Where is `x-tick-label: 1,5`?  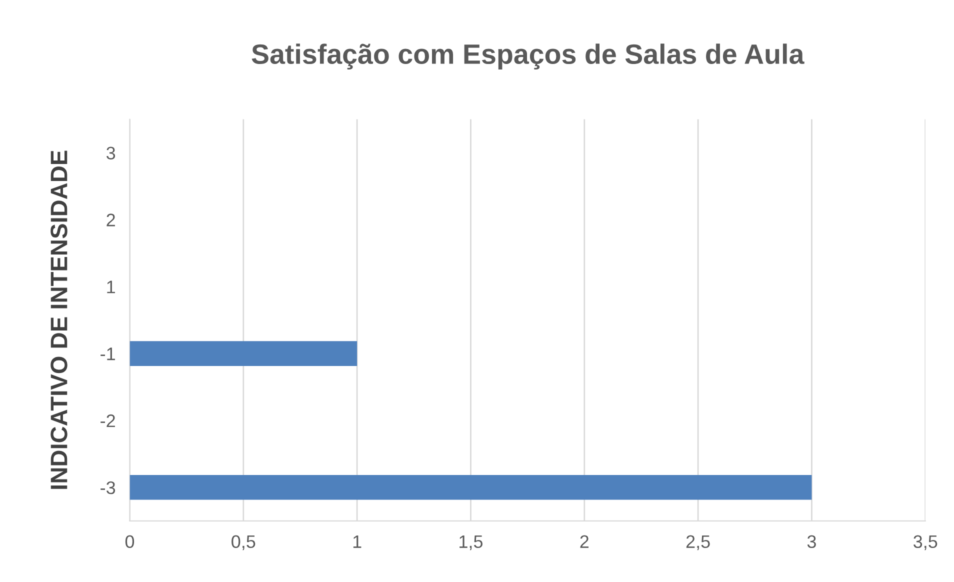 x-tick-label: 1,5 is located at coordinates (471, 542).